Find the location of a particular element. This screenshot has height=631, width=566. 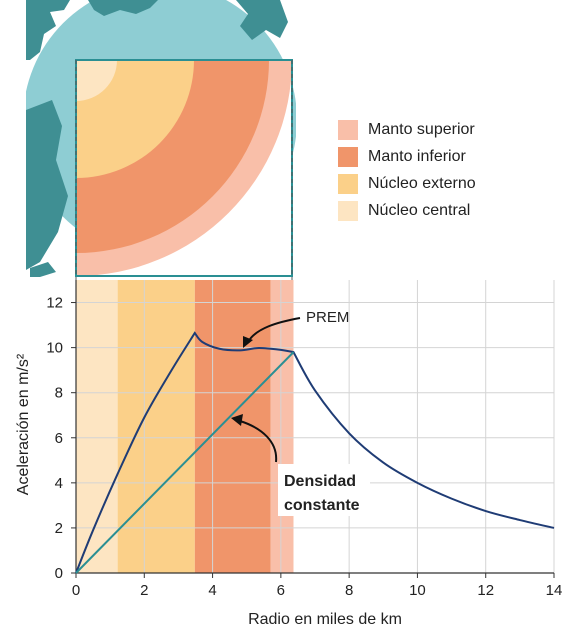

legend-item-lower-mantle: Manto inferior is located at coordinates (407, 156).